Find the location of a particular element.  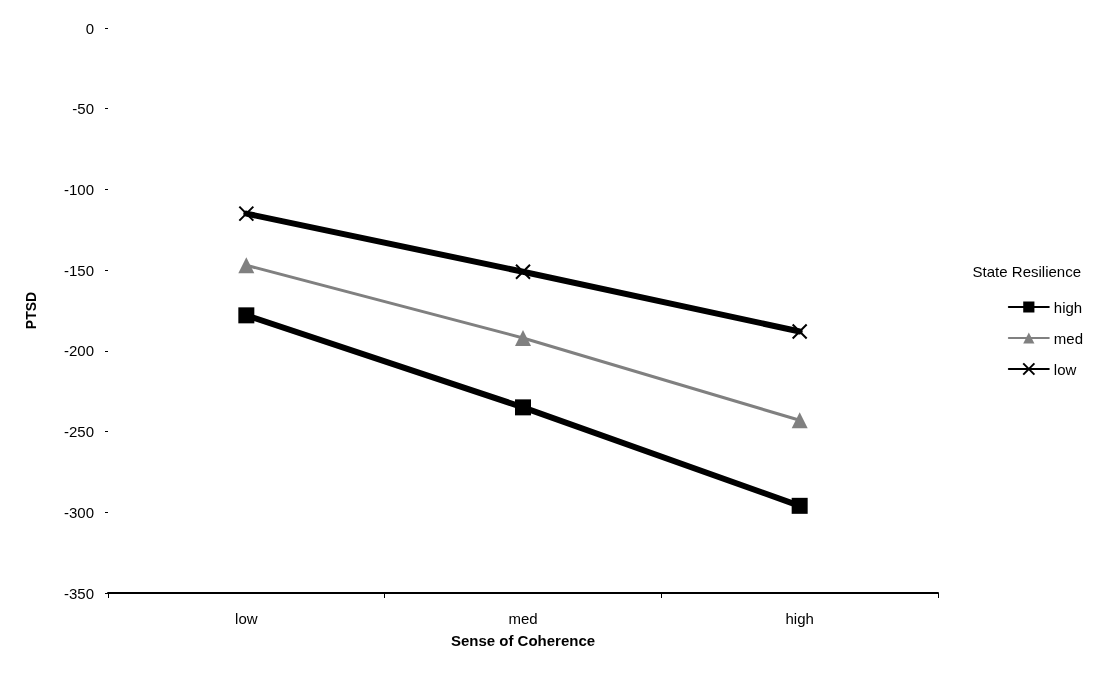

x-tick-label: med is located at coordinates (523, 618).